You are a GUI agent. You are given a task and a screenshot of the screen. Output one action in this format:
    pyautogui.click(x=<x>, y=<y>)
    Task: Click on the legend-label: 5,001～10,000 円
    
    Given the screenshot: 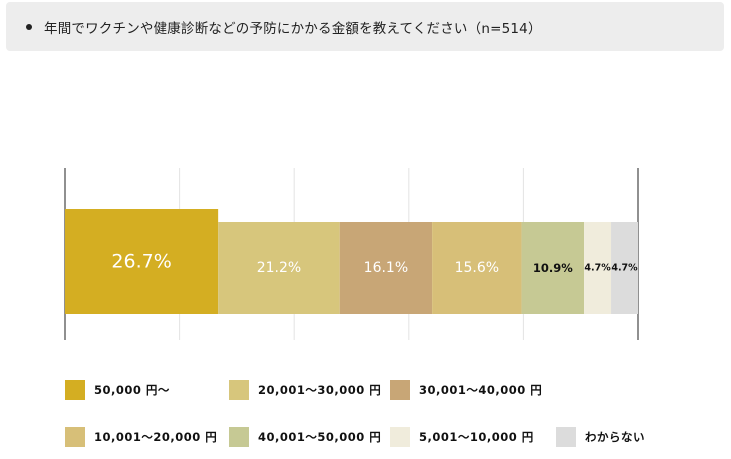 What is the action you would take?
    pyautogui.click(x=476, y=437)
    